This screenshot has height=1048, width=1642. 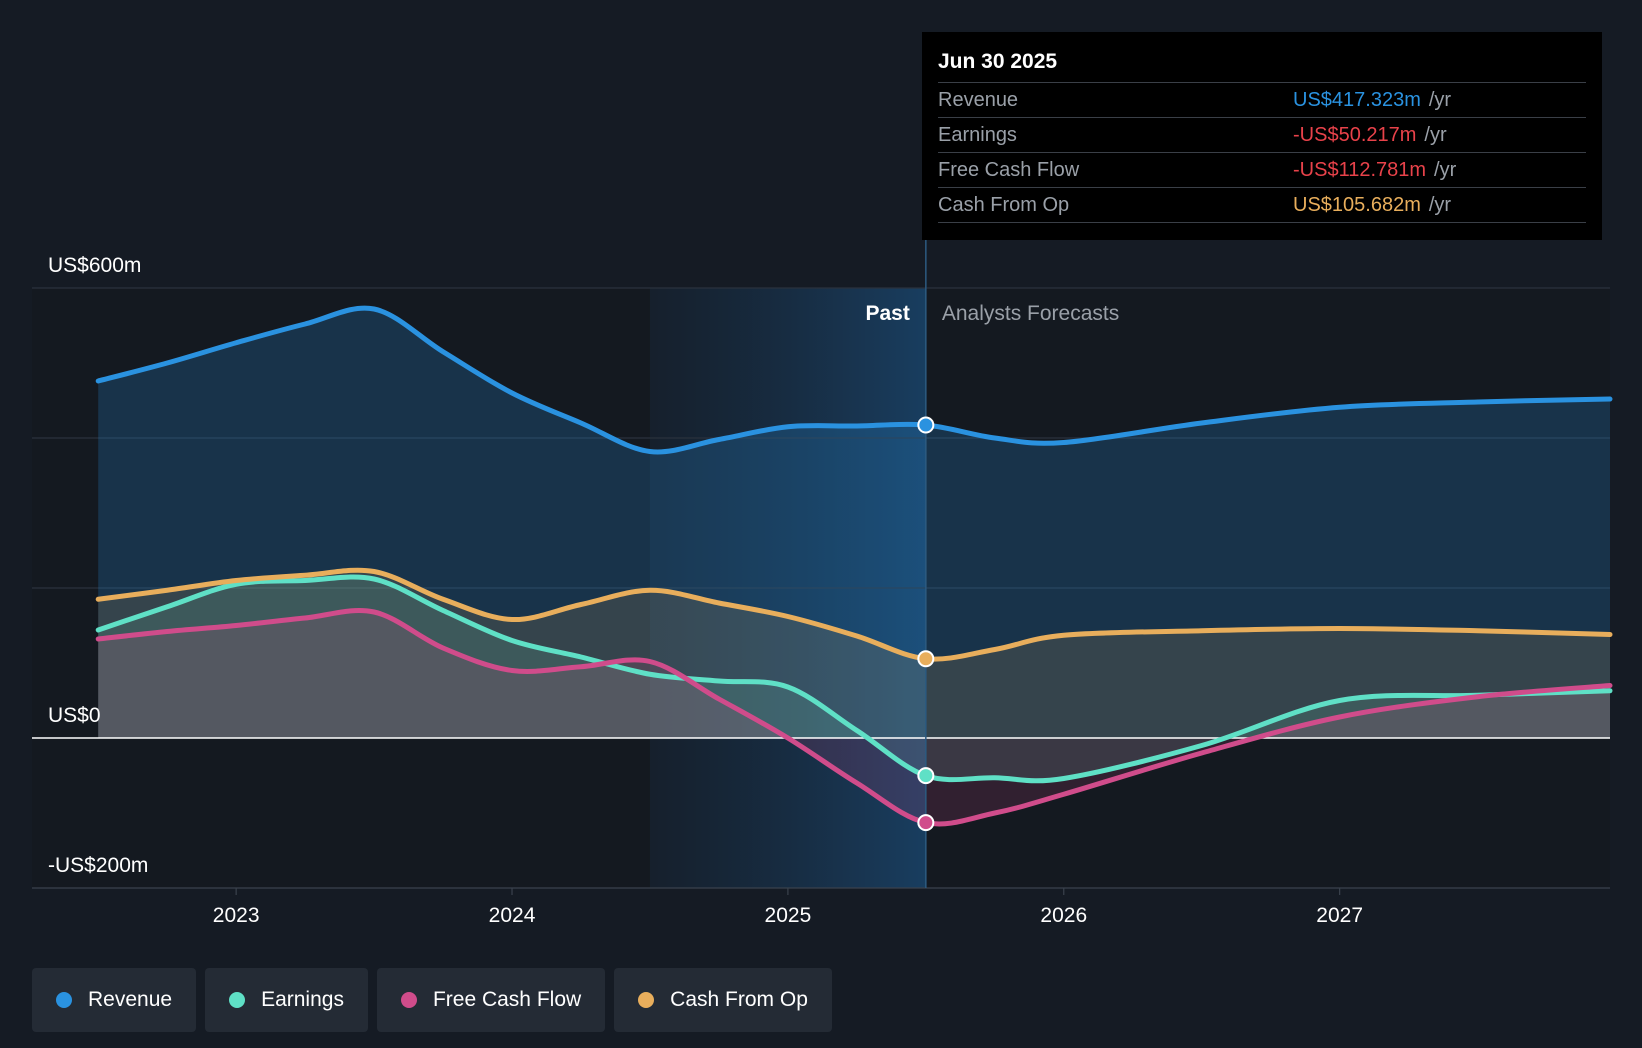 I want to click on tooltip-label: Earnings, so click(x=977, y=135).